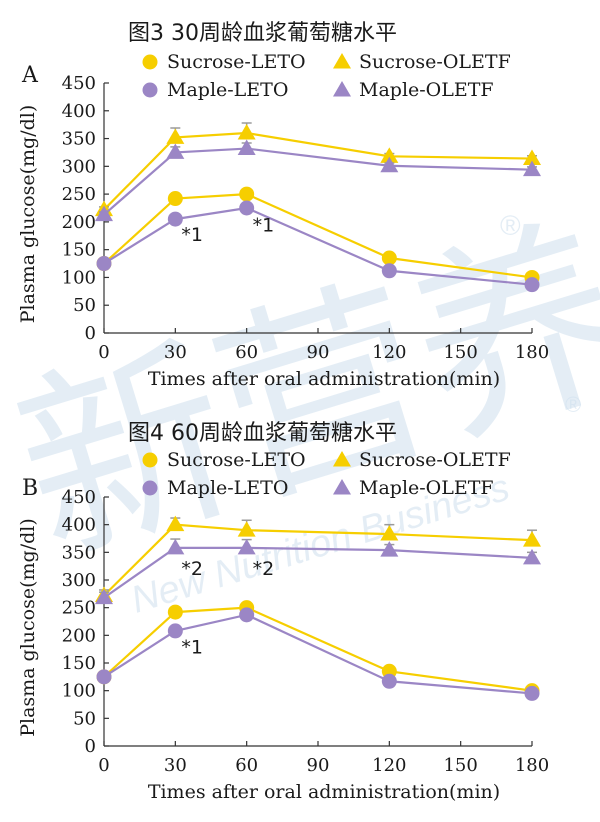  I want to click on chart-title: 图3 30周龄血浆葡萄糖水平, so click(262, 33).